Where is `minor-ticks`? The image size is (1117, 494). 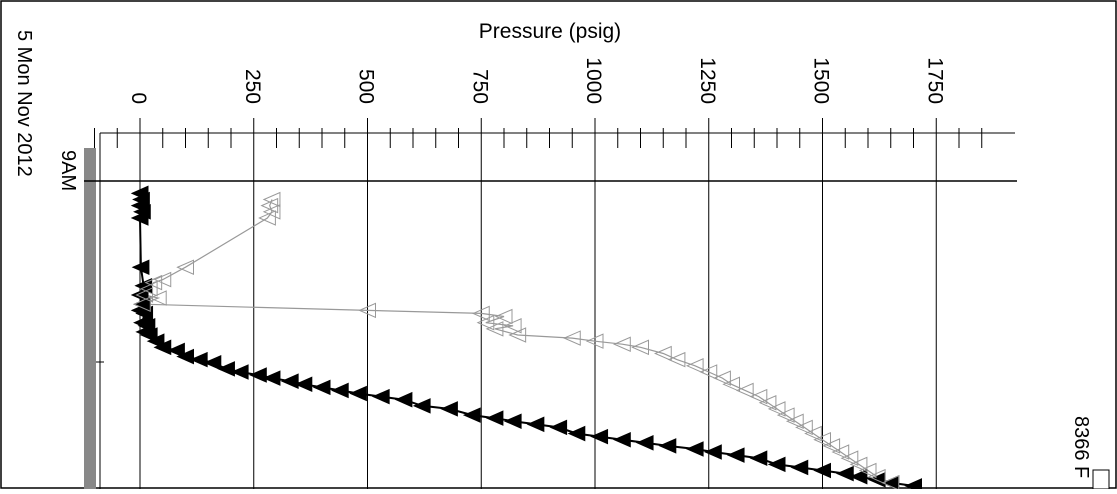
minor-ticks is located at coordinates (538, 138).